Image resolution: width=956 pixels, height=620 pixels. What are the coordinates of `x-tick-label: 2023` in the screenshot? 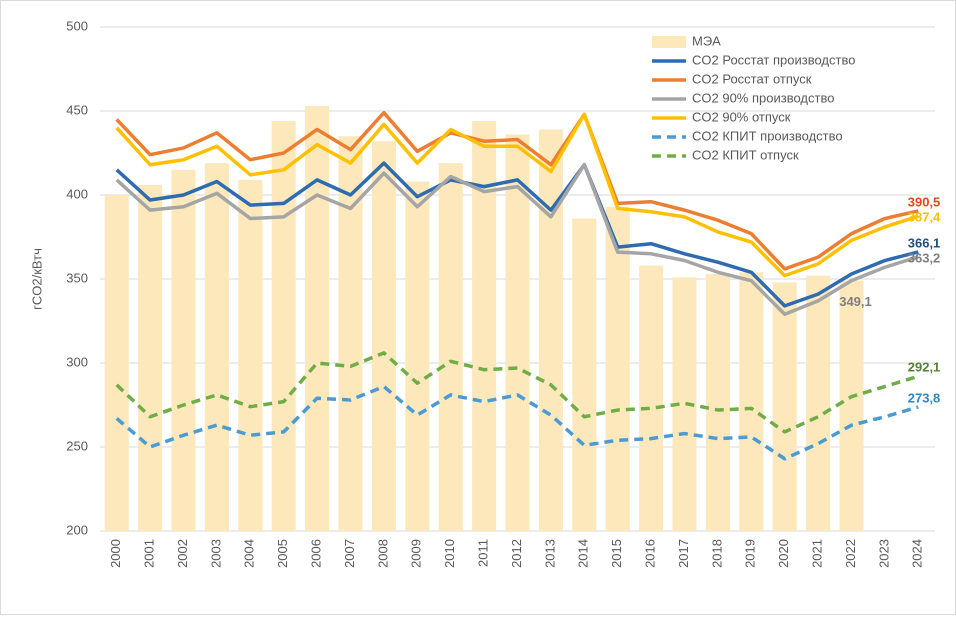 It's located at (883, 553).